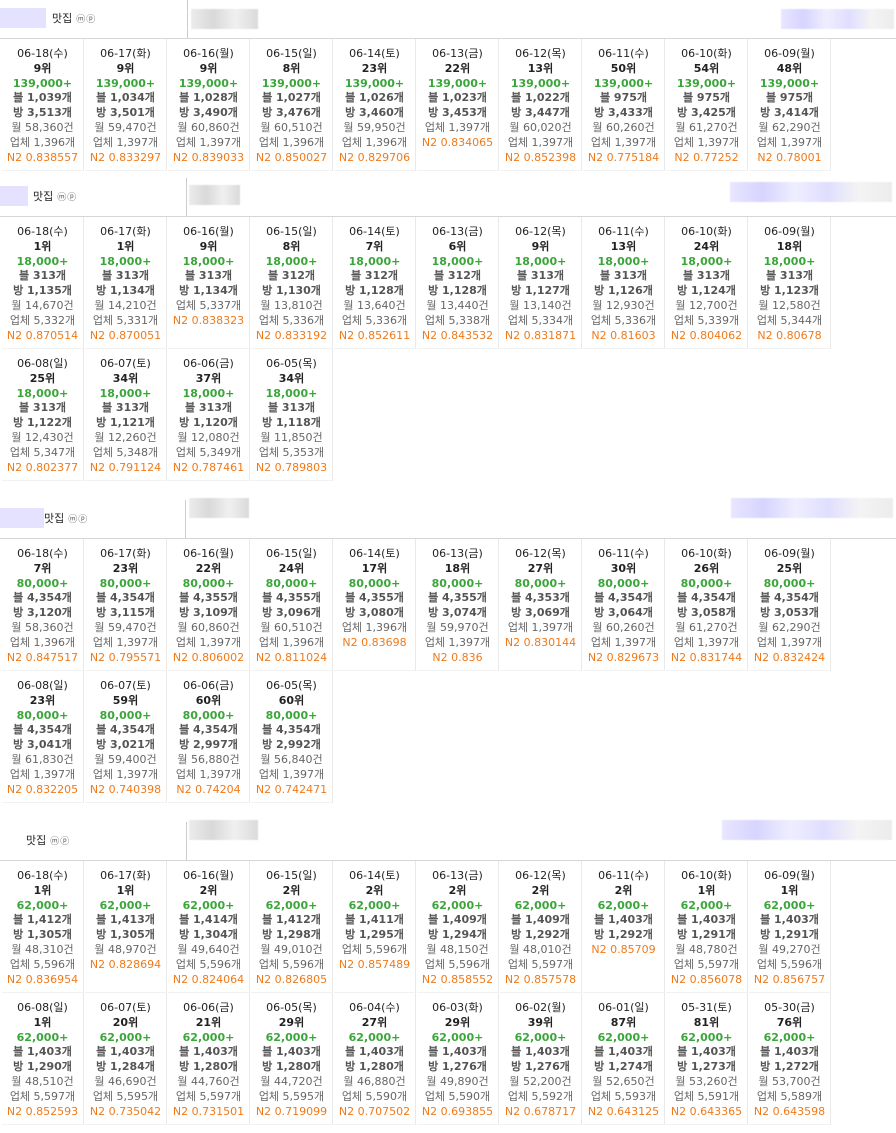 This screenshot has height=1133, width=896. Describe the element at coordinates (291, 553) in the screenshot. I see `date-label: 06-15(일)` at that location.